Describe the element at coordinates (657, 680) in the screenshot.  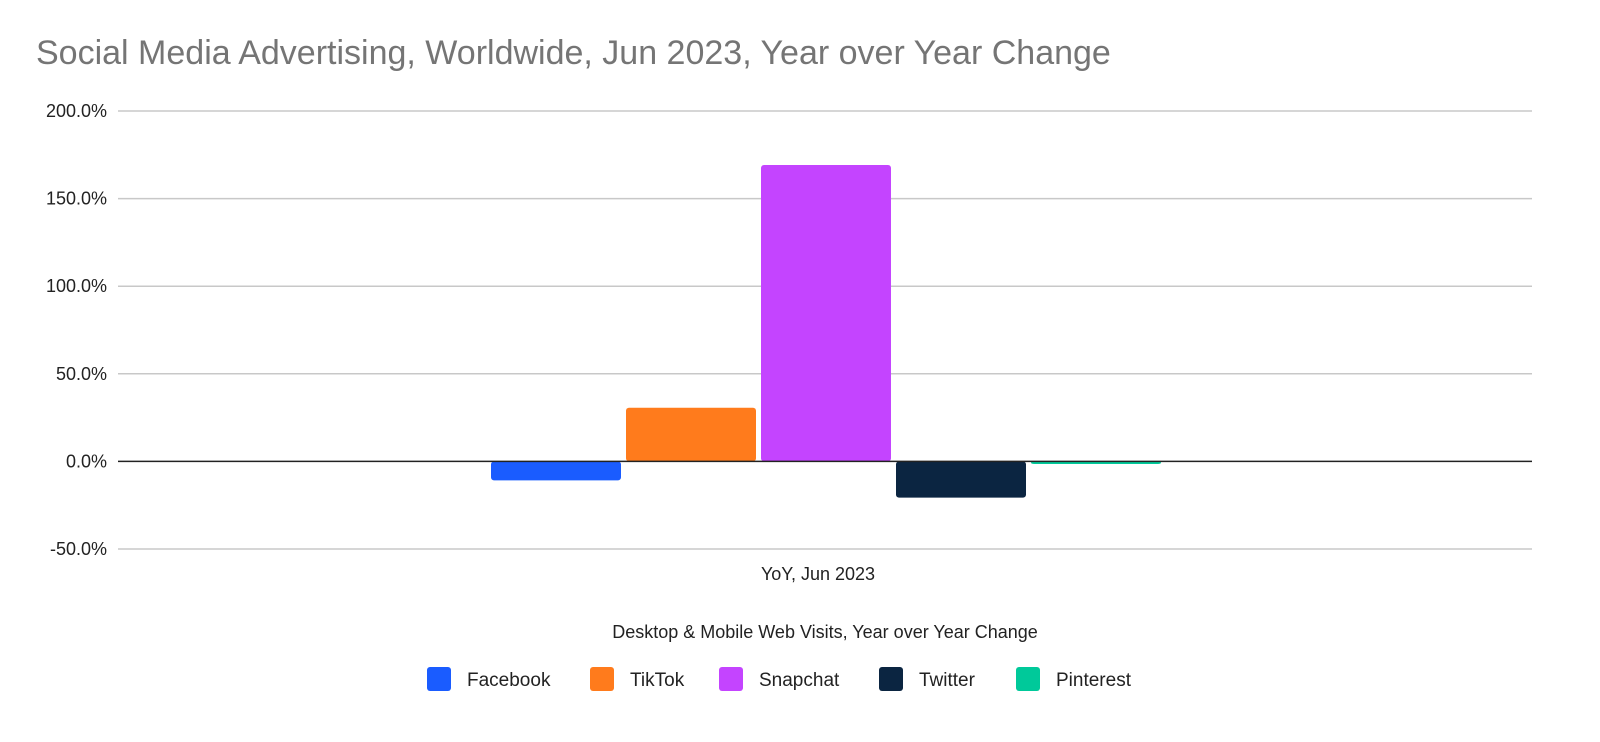
I see `legend-label-tiktok: TikTok` at that location.